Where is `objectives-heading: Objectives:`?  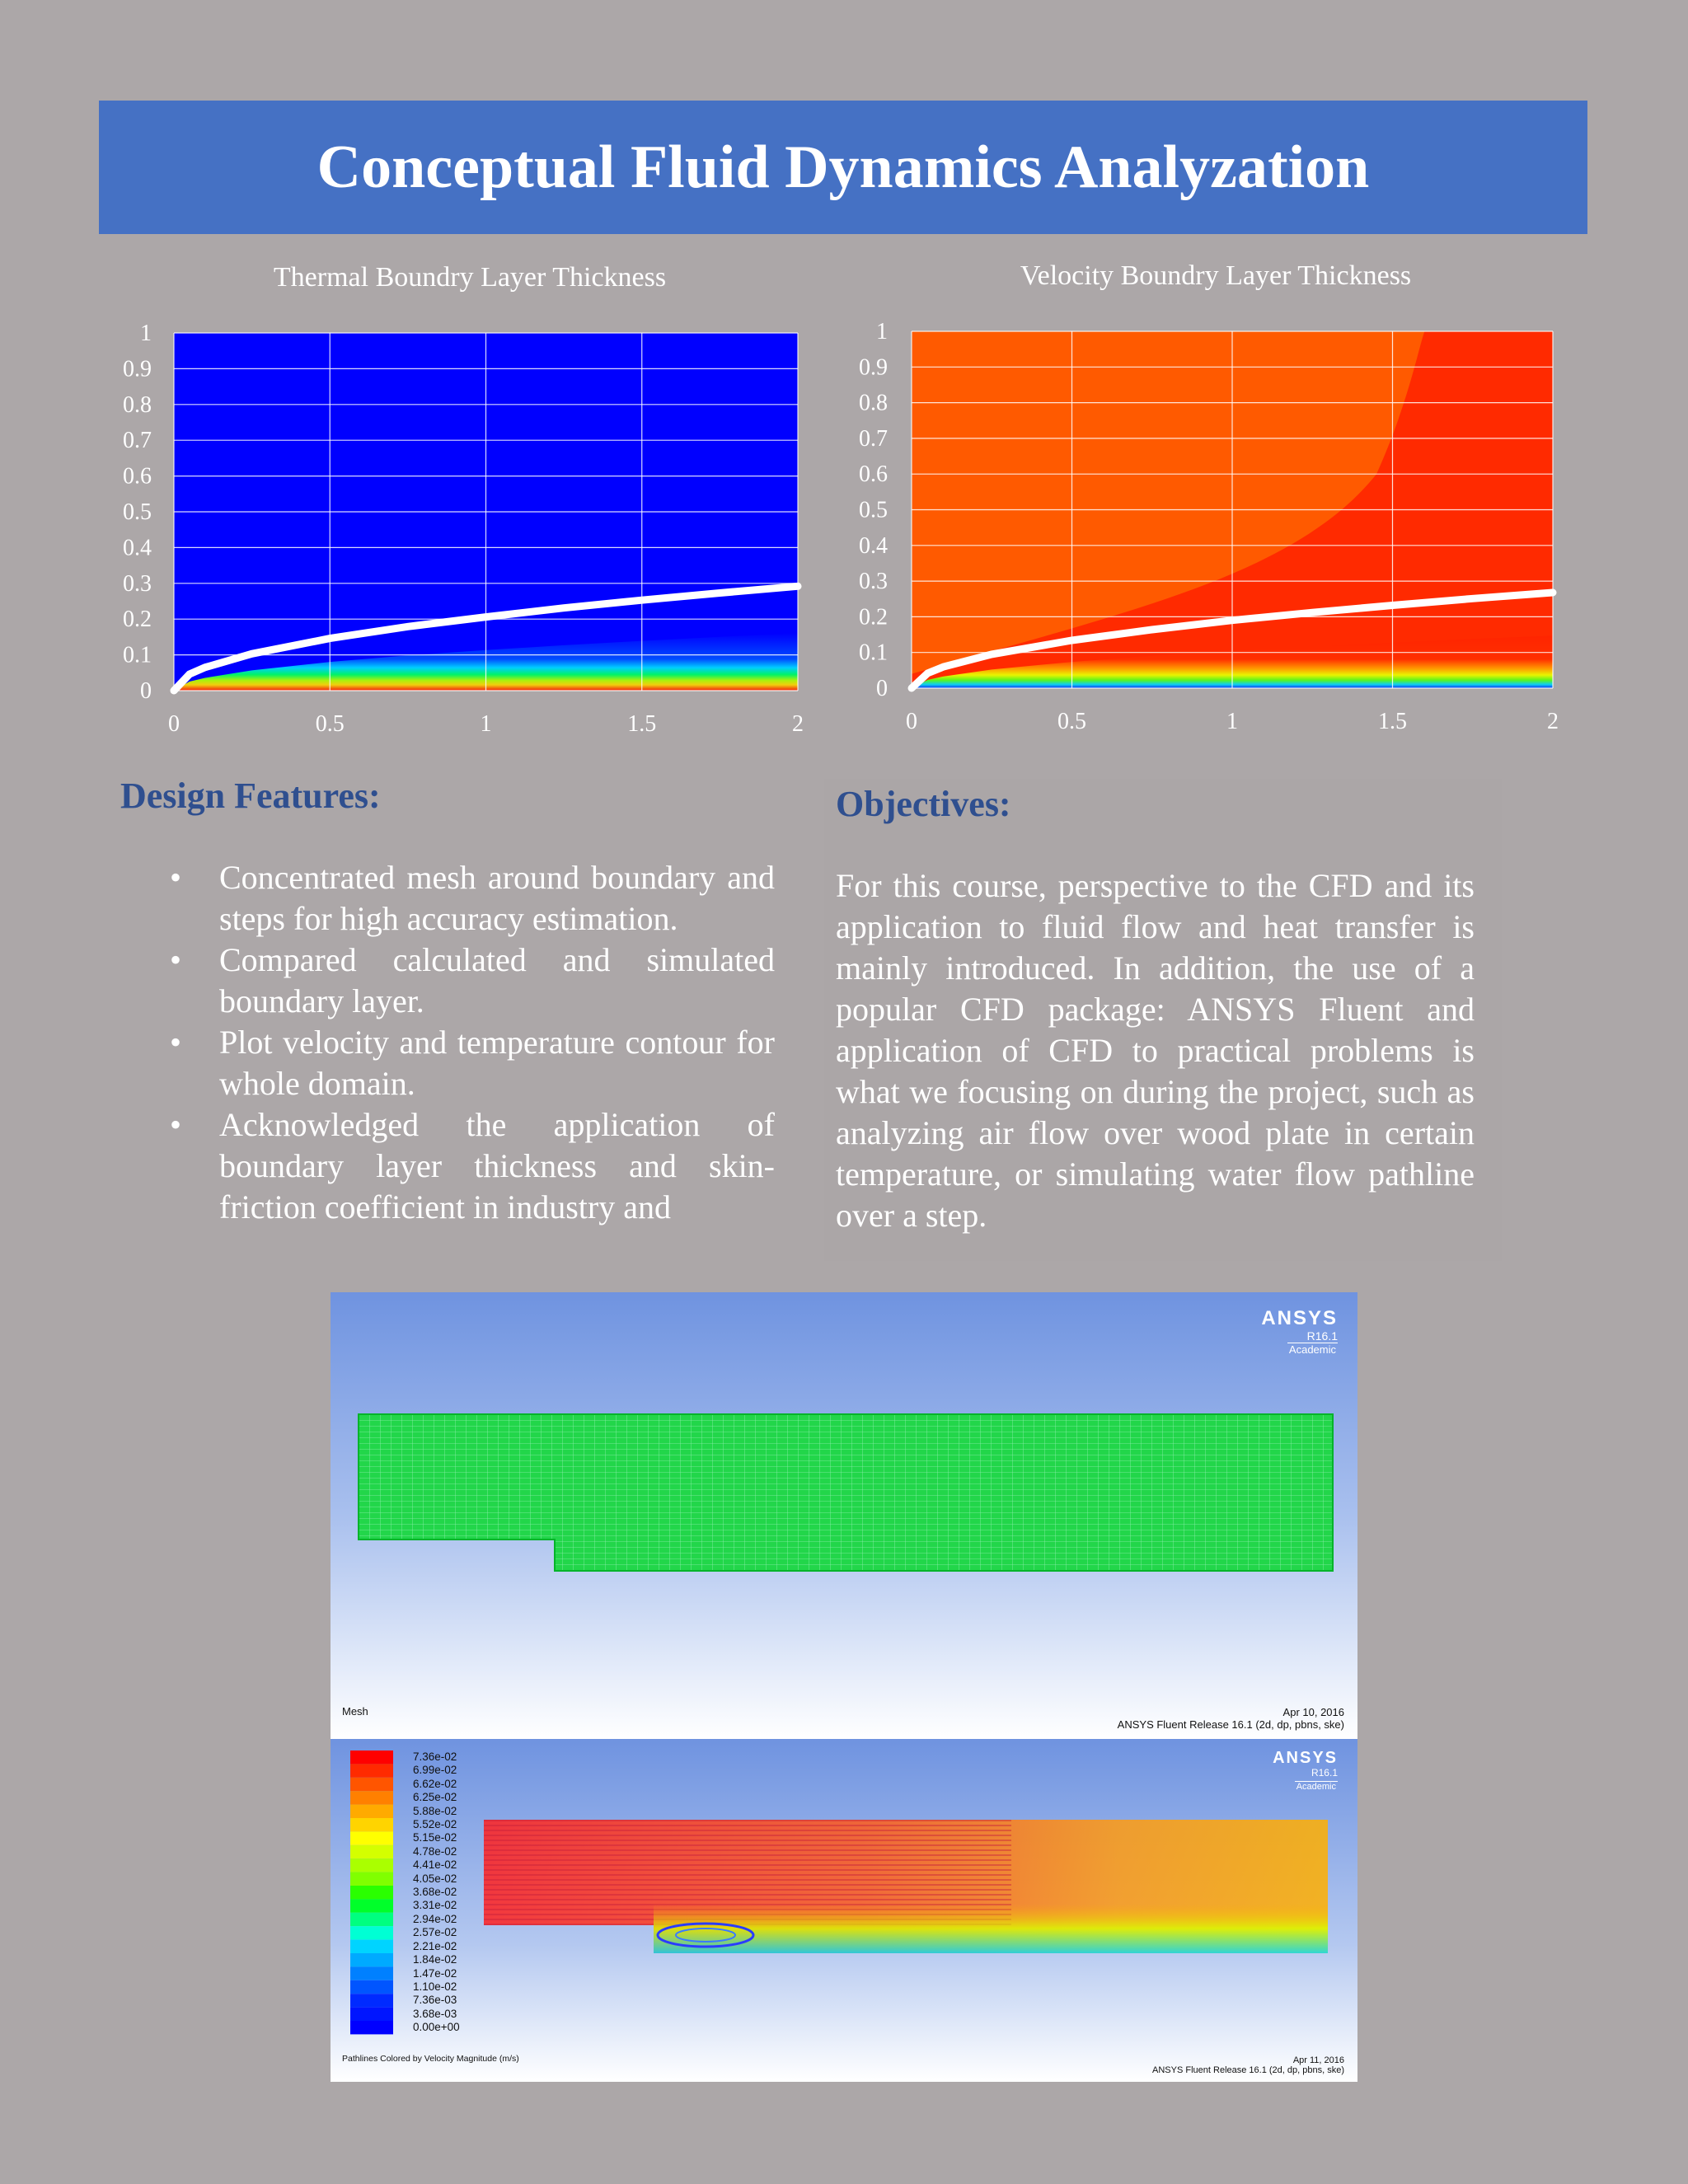 objectives-heading: Objectives: is located at coordinates (924, 804).